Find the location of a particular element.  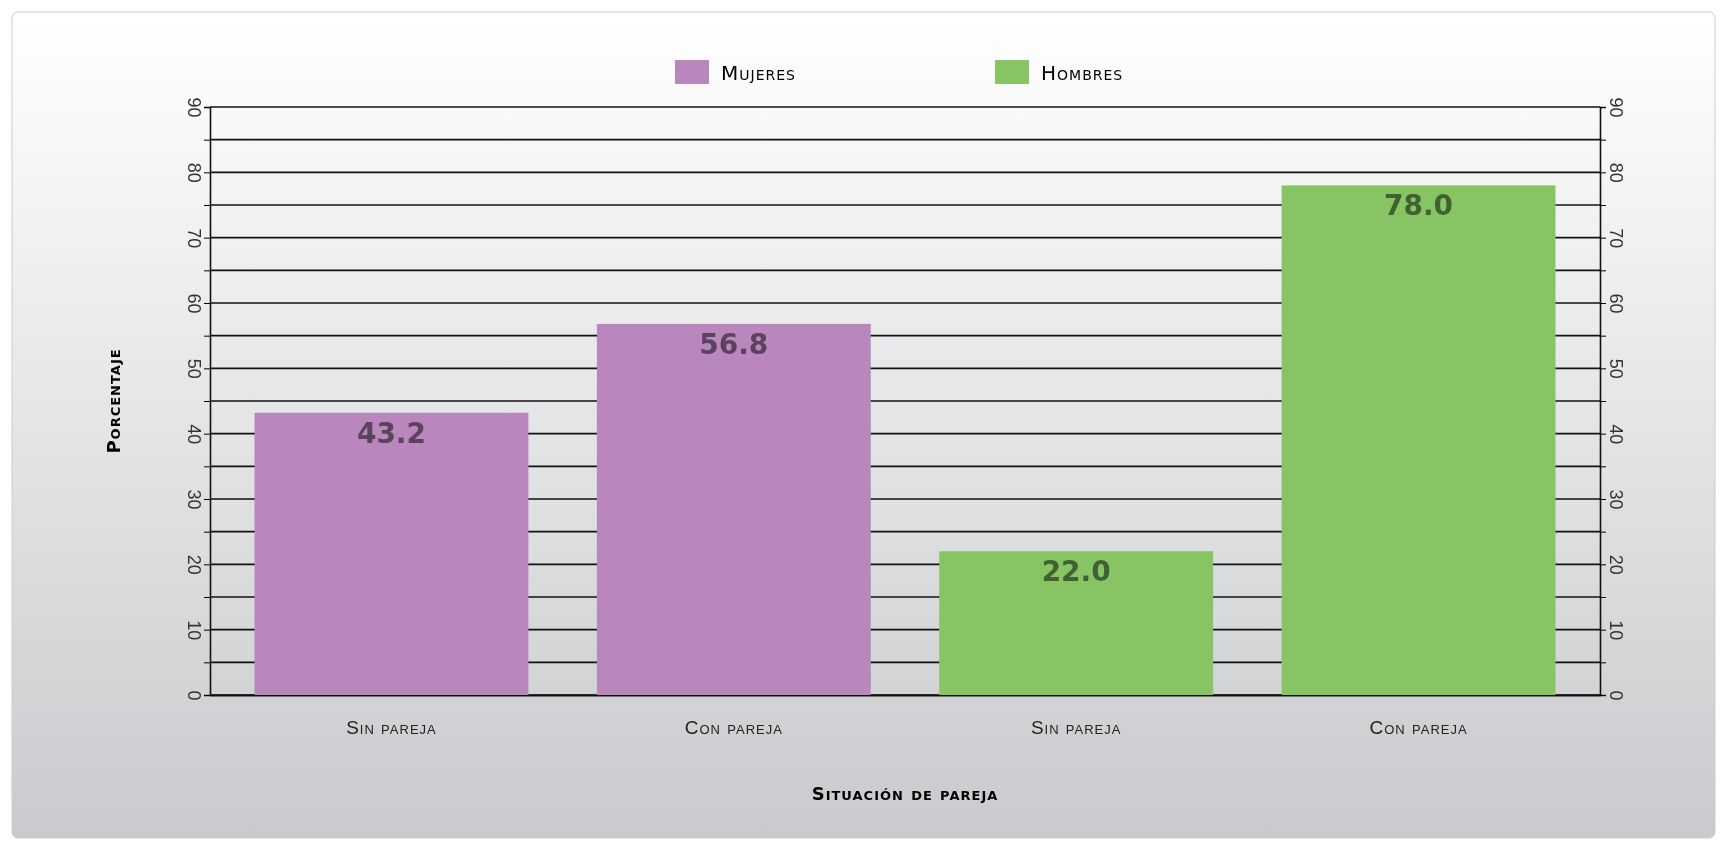

y2-tick-label: 20 is located at coordinates (1616, 564).